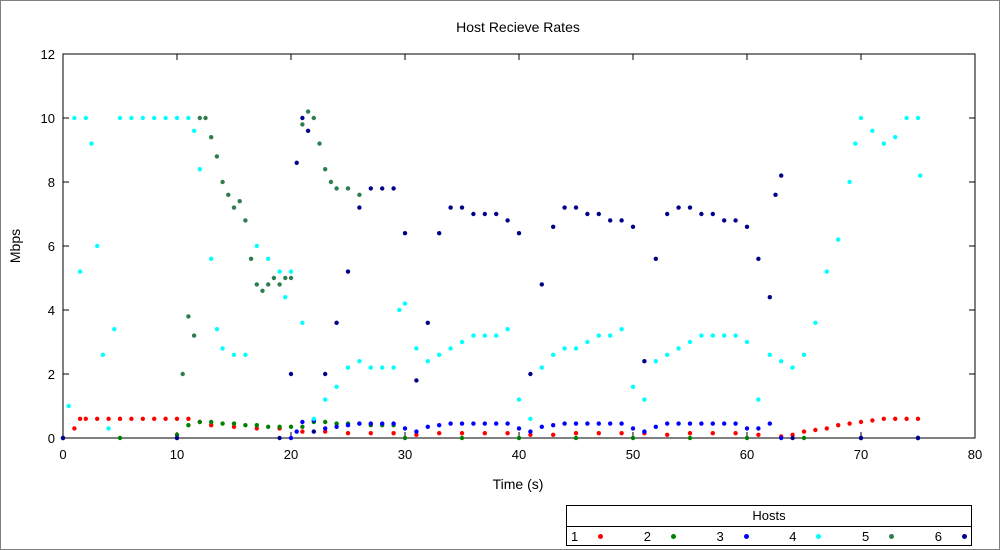 The width and height of the screenshot is (1000, 550). What do you see at coordinates (51, 246) in the screenshot?
I see `y-tick-label: 6` at bounding box center [51, 246].